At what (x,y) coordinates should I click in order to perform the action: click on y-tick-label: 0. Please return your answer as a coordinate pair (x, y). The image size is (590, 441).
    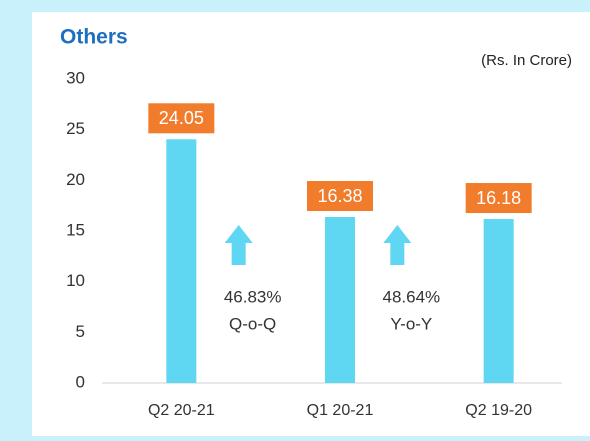
    Looking at the image, I should click on (80, 381).